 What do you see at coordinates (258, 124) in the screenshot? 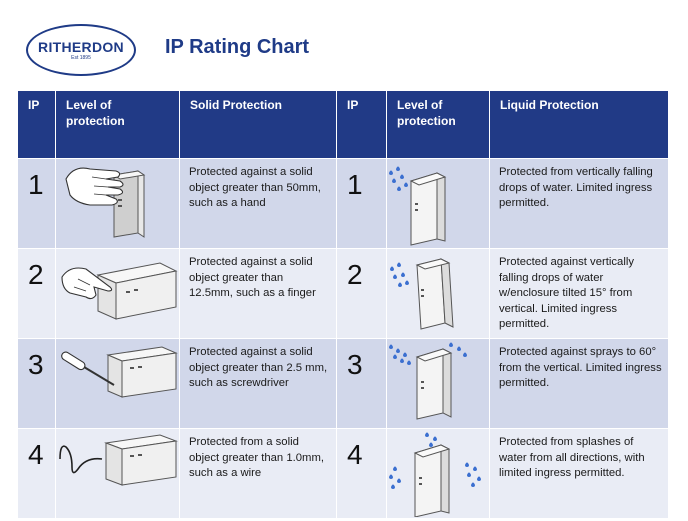
I see `header-solid-protection: Solid Protection` at bounding box center [258, 124].